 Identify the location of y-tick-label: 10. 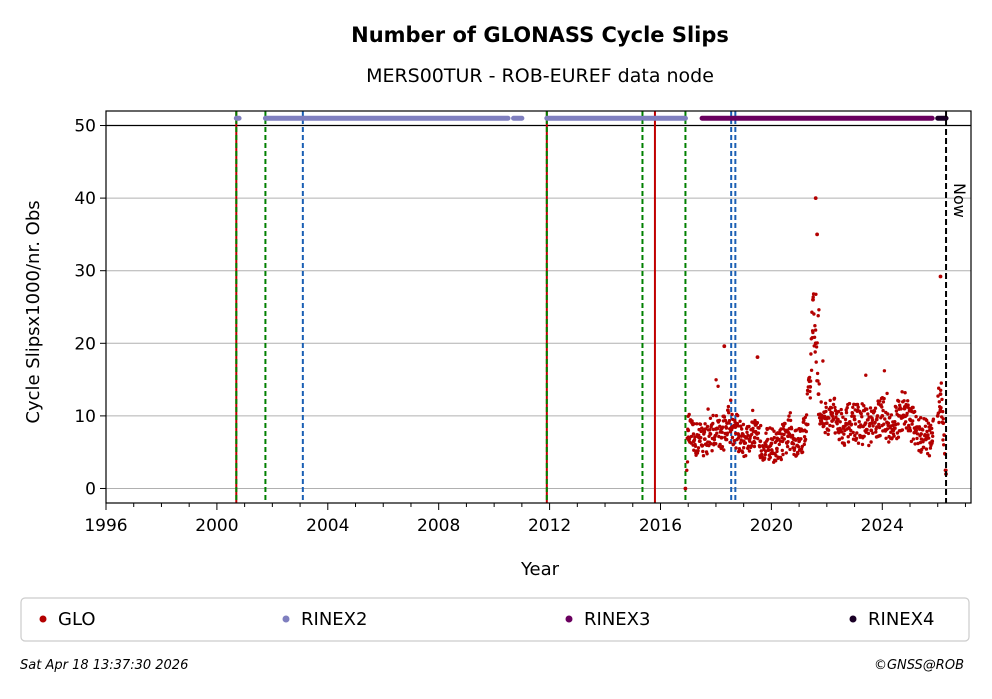
(85, 417).